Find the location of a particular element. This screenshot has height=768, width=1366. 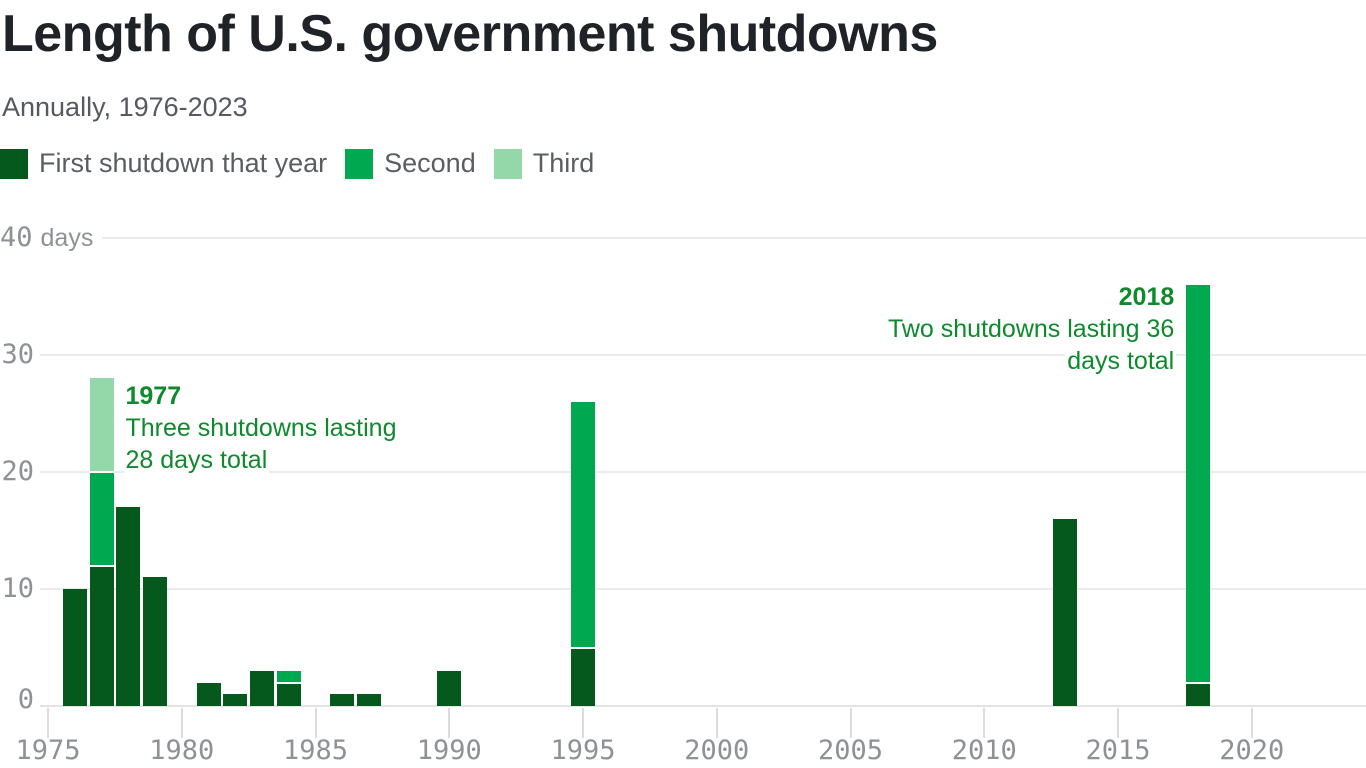

bar-1976-segment-first is located at coordinates (74, 647).